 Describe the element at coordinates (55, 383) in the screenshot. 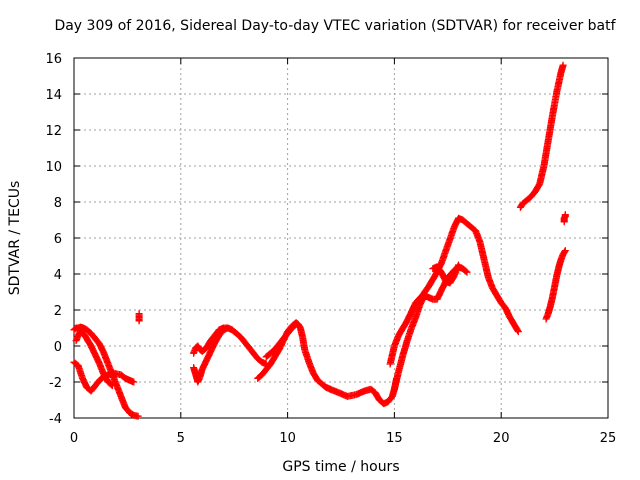

I see `y-tick-label: -2` at that location.